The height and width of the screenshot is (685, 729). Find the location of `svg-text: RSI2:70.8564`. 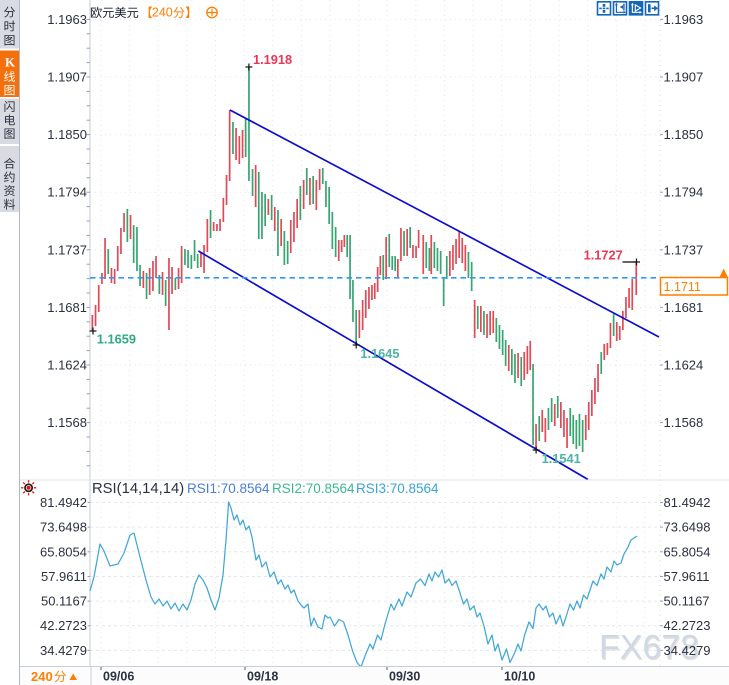

svg-text: RSI2:70.8564 is located at coordinates (313, 488).